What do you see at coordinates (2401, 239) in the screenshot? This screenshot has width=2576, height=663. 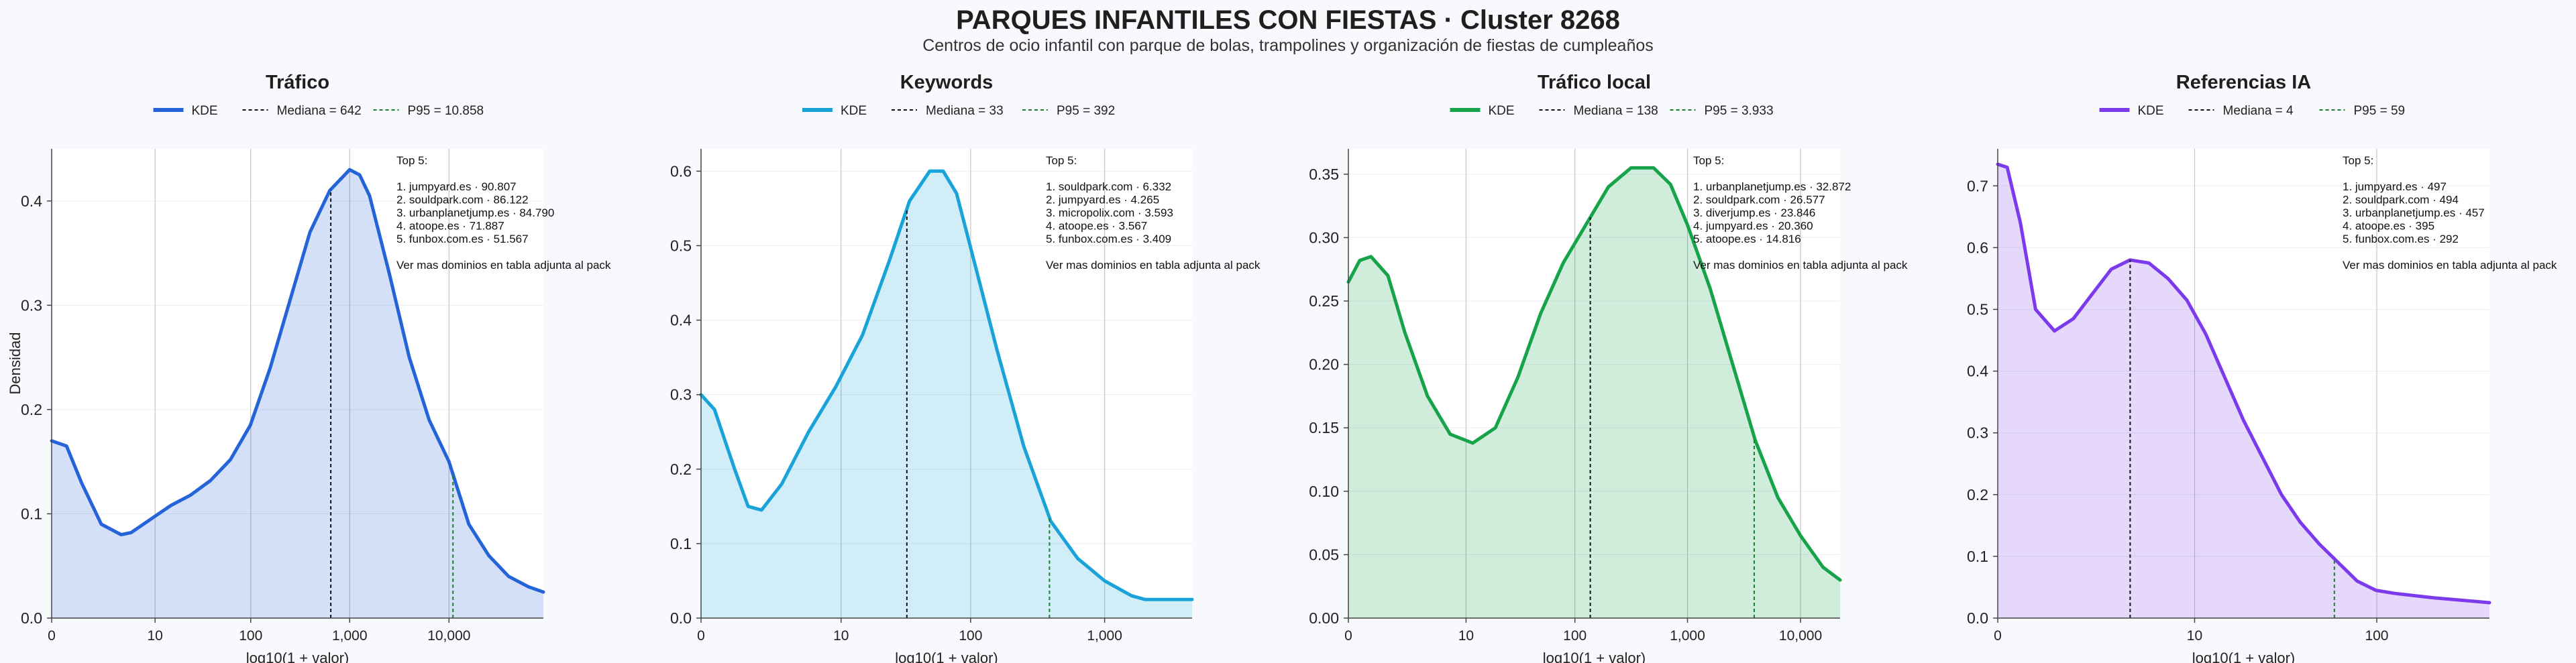 I see `annotation-line: 5. funbox.com.es · 292` at bounding box center [2401, 239].